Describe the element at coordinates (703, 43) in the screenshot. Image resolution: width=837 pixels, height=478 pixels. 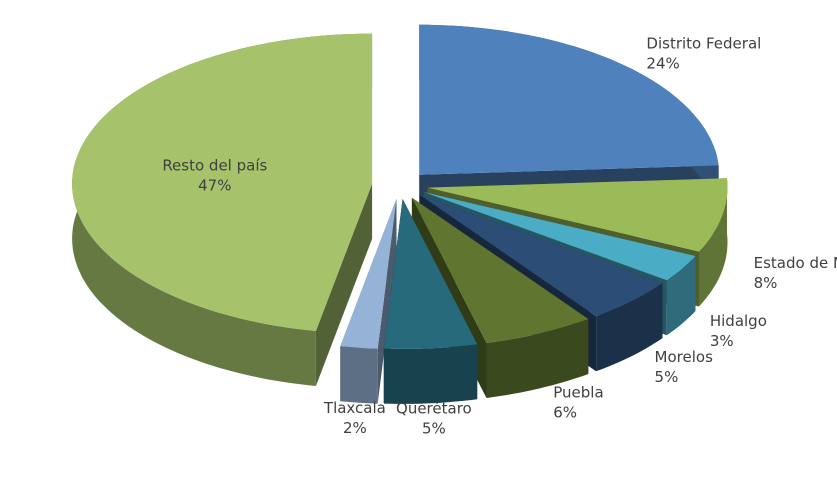
I see `slice-label: Distrito Federal` at that location.